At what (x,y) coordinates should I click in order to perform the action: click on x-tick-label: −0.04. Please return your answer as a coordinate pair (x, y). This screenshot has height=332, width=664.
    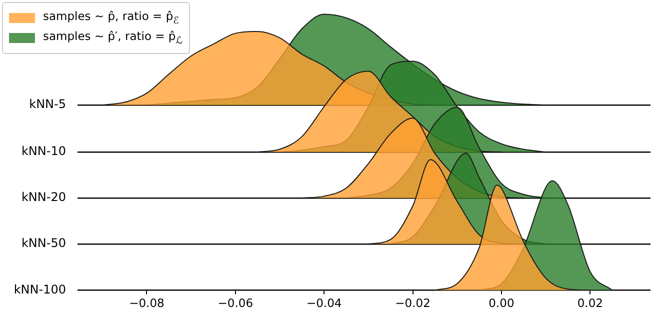
    Looking at the image, I should click on (324, 303).